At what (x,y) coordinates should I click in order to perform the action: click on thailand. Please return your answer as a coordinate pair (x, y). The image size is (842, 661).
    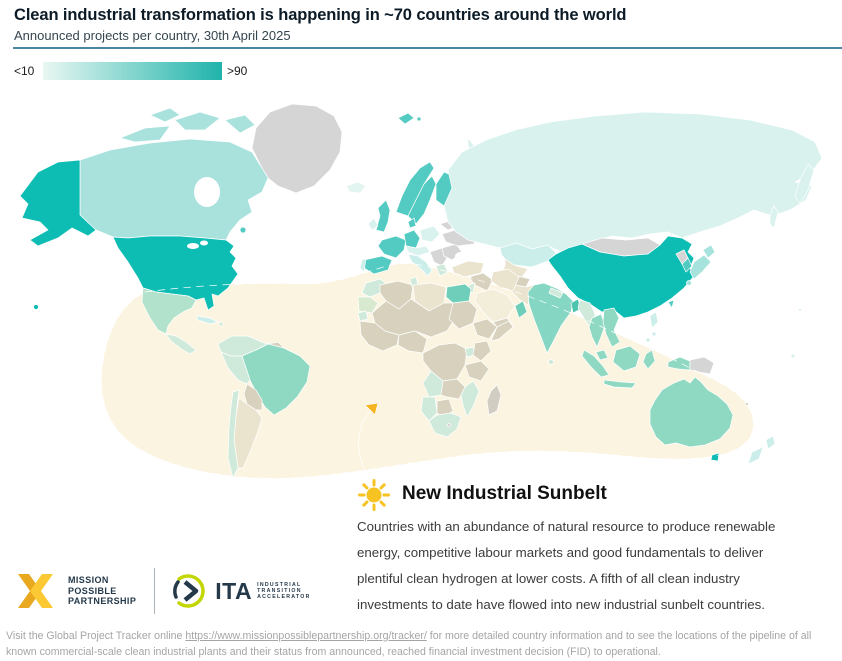
    Looking at the image, I should click on (597, 330).